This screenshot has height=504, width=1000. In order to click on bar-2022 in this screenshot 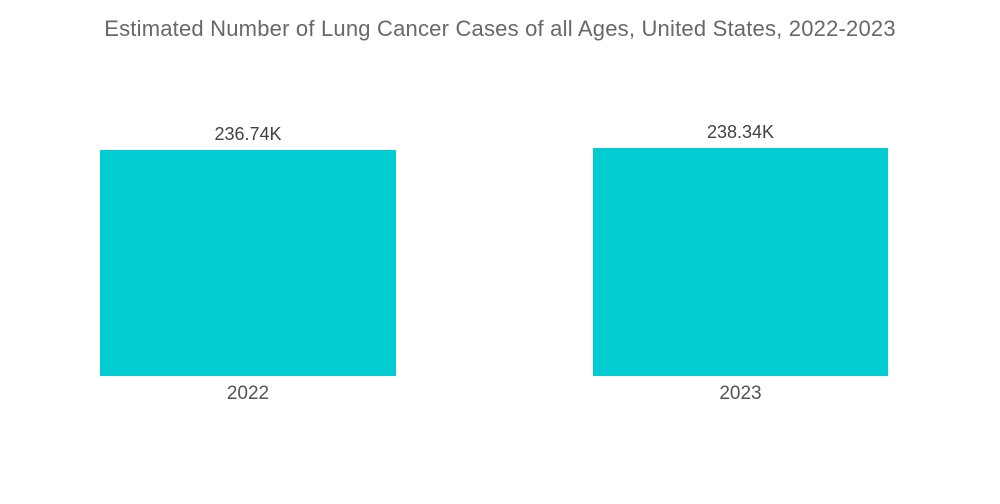, I will do `click(248, 263)`.